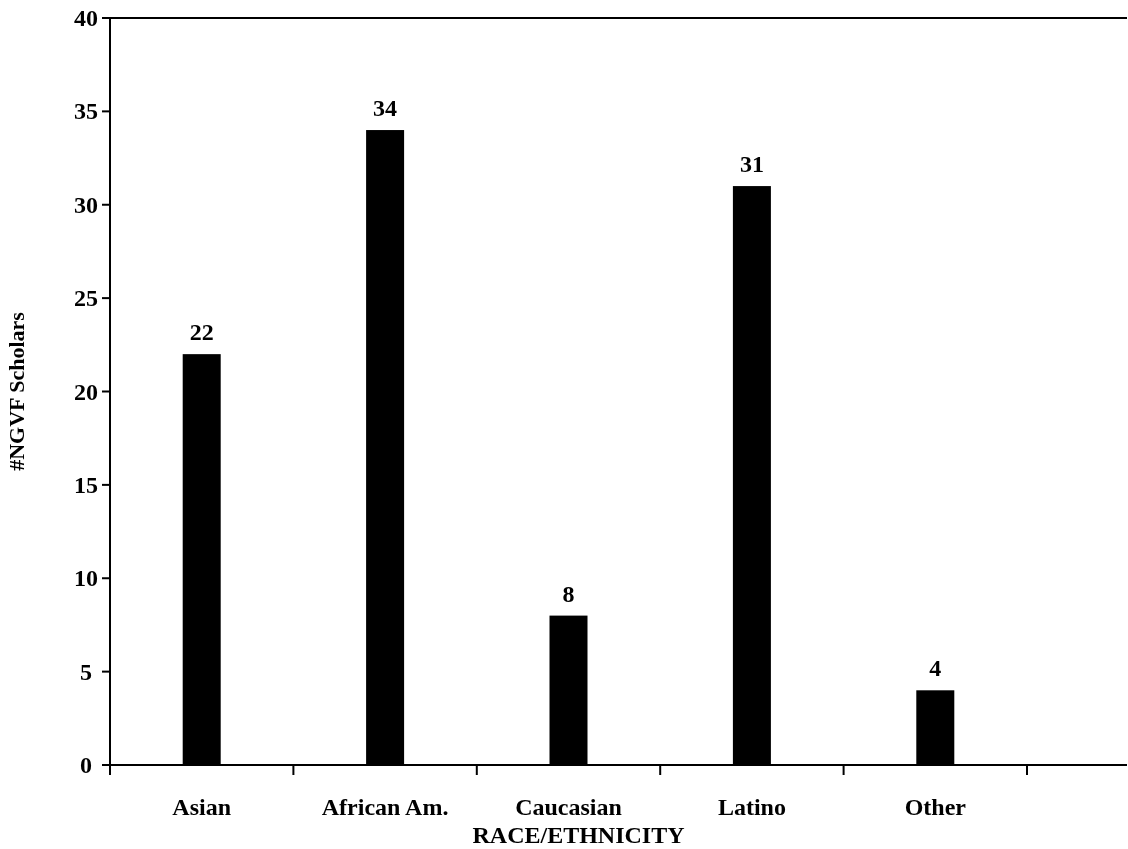  I want to click on data-label: 31, so click(751, 164).